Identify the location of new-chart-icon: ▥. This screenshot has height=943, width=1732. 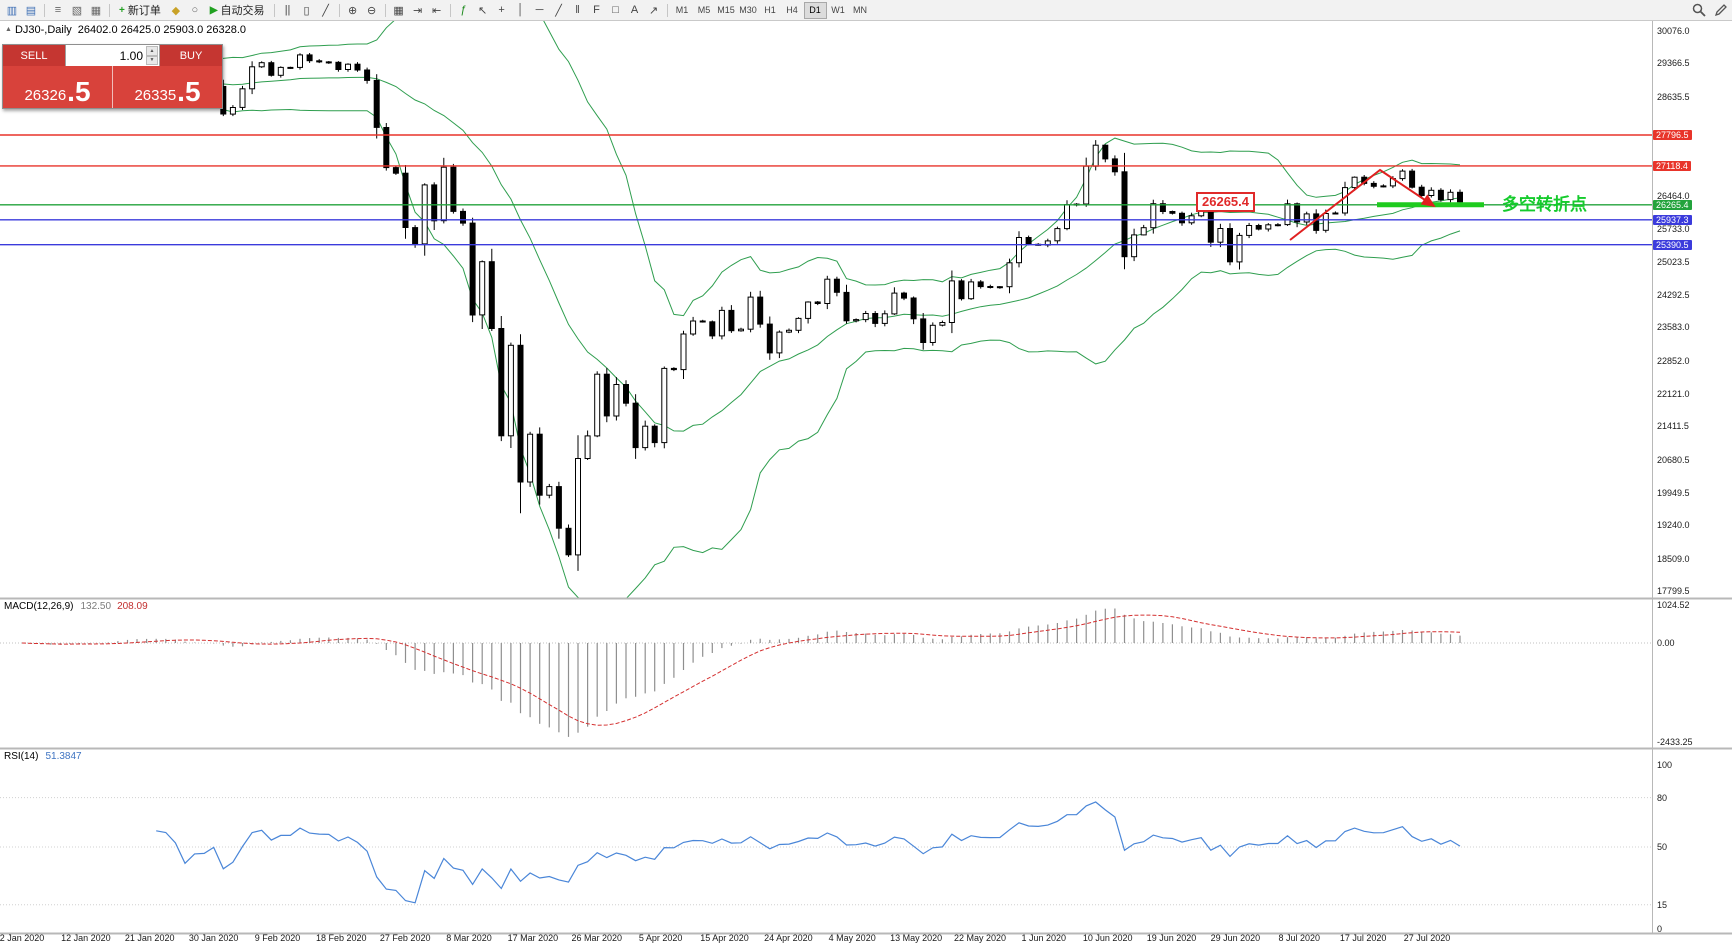
(12, 10).